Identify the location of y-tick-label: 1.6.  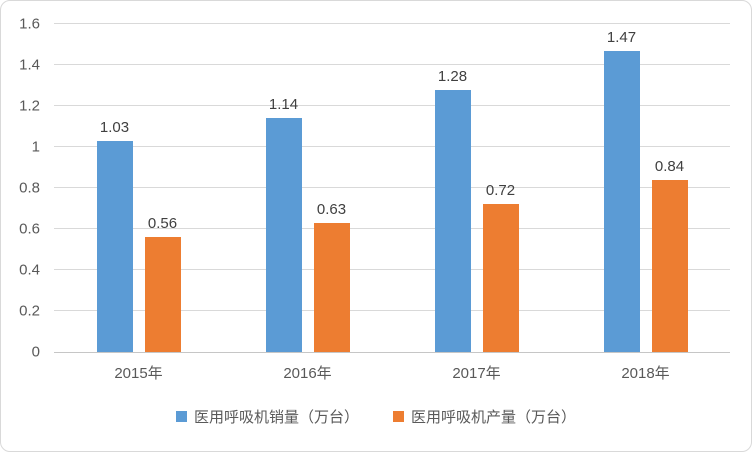
(29, 24).